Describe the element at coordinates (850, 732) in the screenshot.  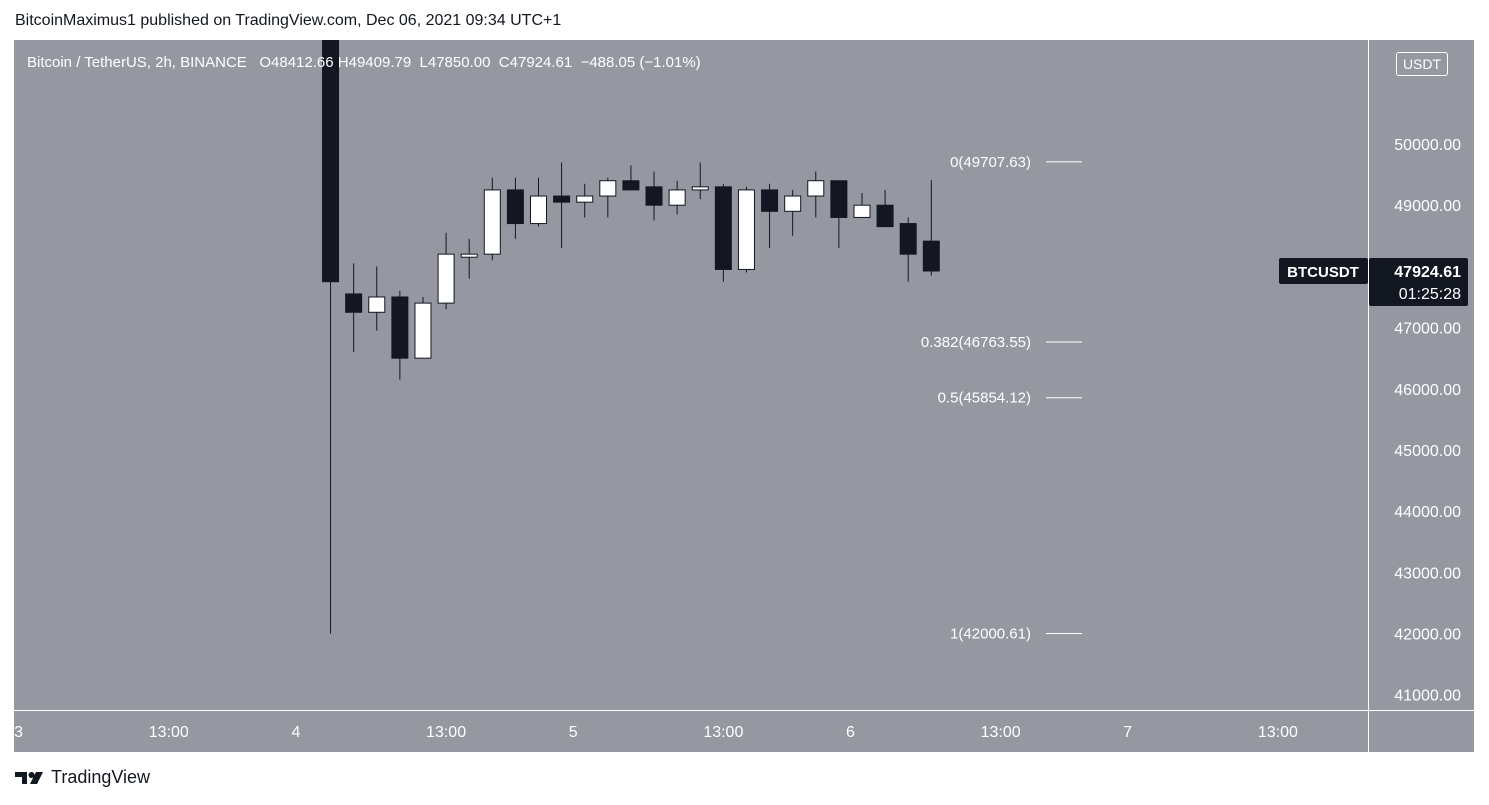
I see `time-axis-label: 6` at that location.